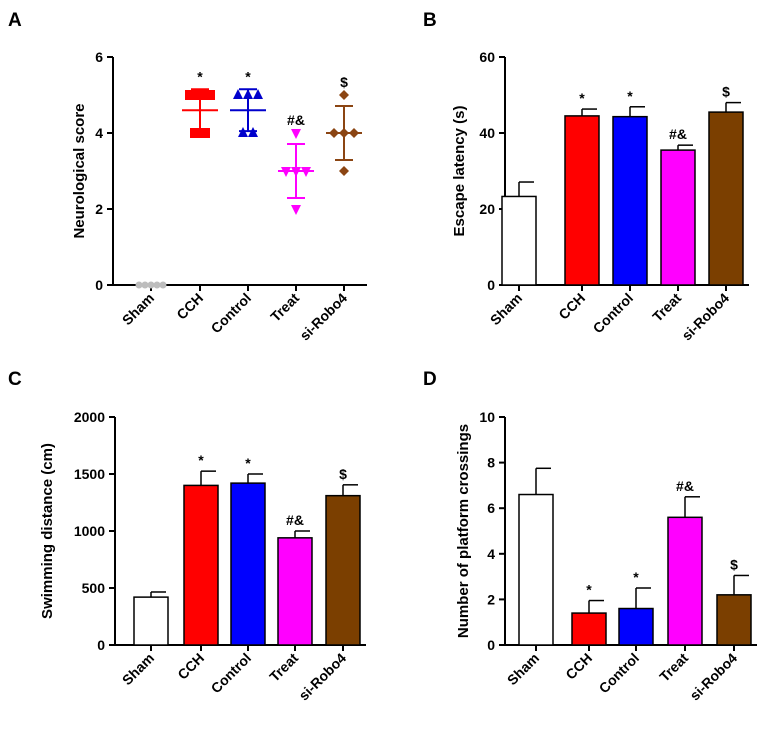  What do you see at coordinates (89, 474) in the screenshot?
I see `y-tick-label: 1500` at bounding box center [89, 474].